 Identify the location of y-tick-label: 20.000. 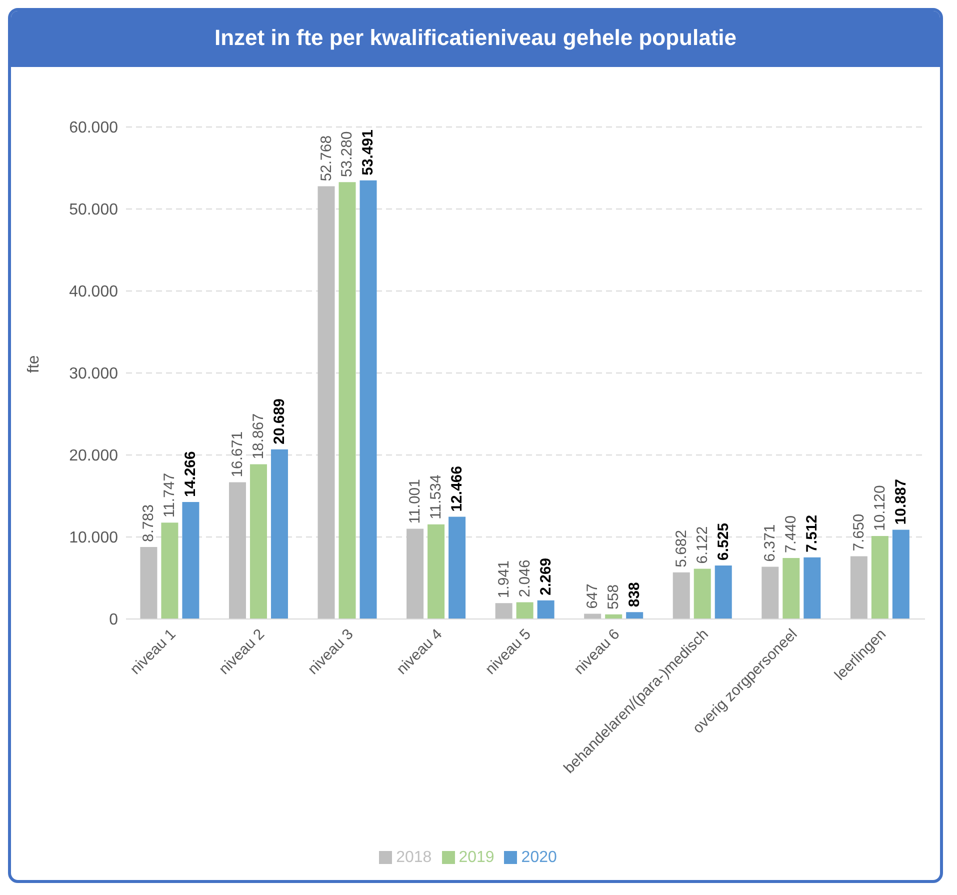
(93, 456).